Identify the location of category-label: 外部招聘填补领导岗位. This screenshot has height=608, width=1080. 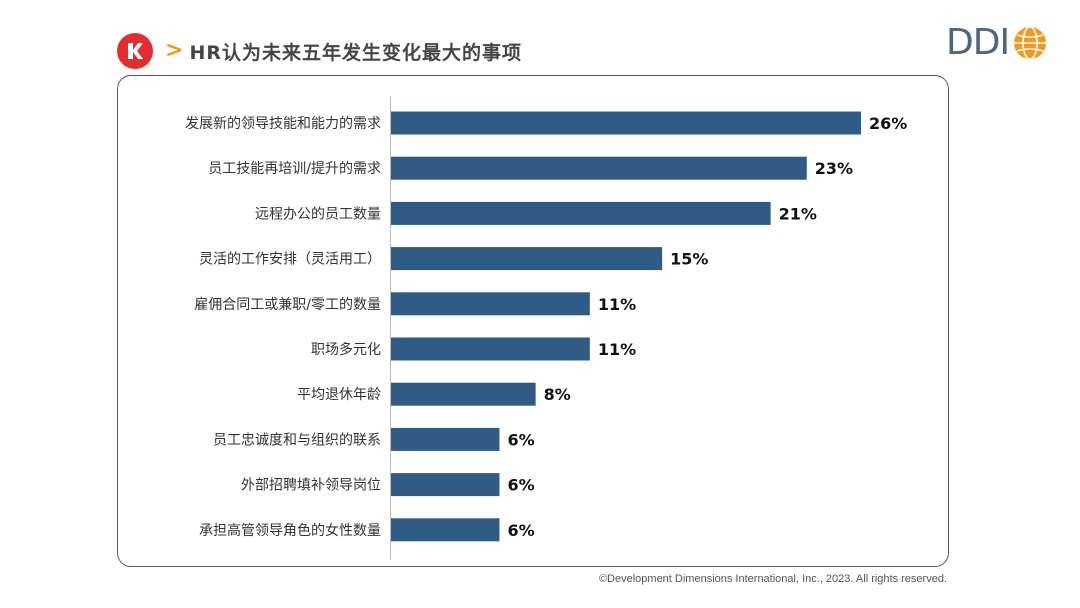
(311, 486).